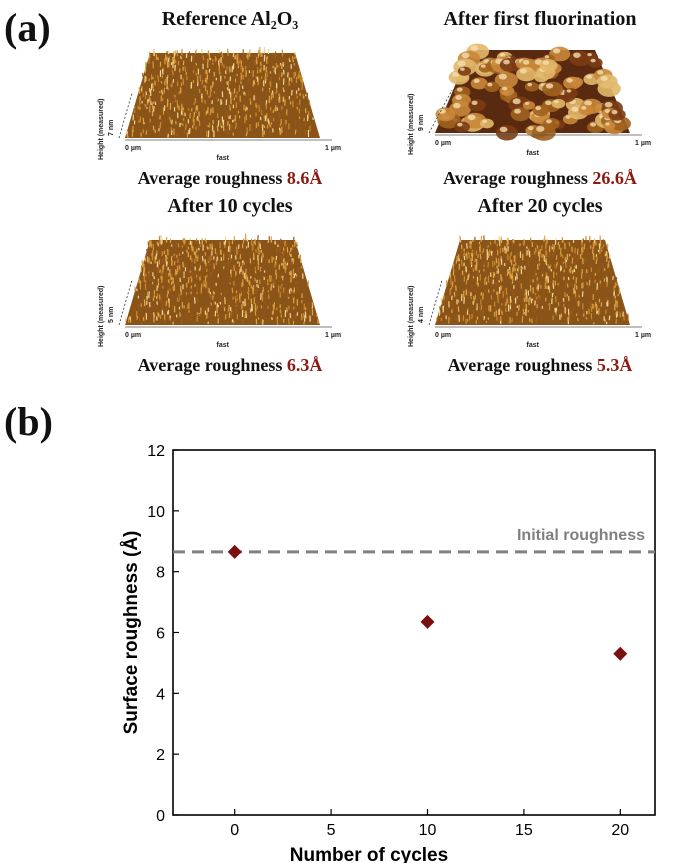 Image resolution: width=673 pixels, height=863 pixels. I want to click on afm-title: After first fluorination, so click(540, 19).